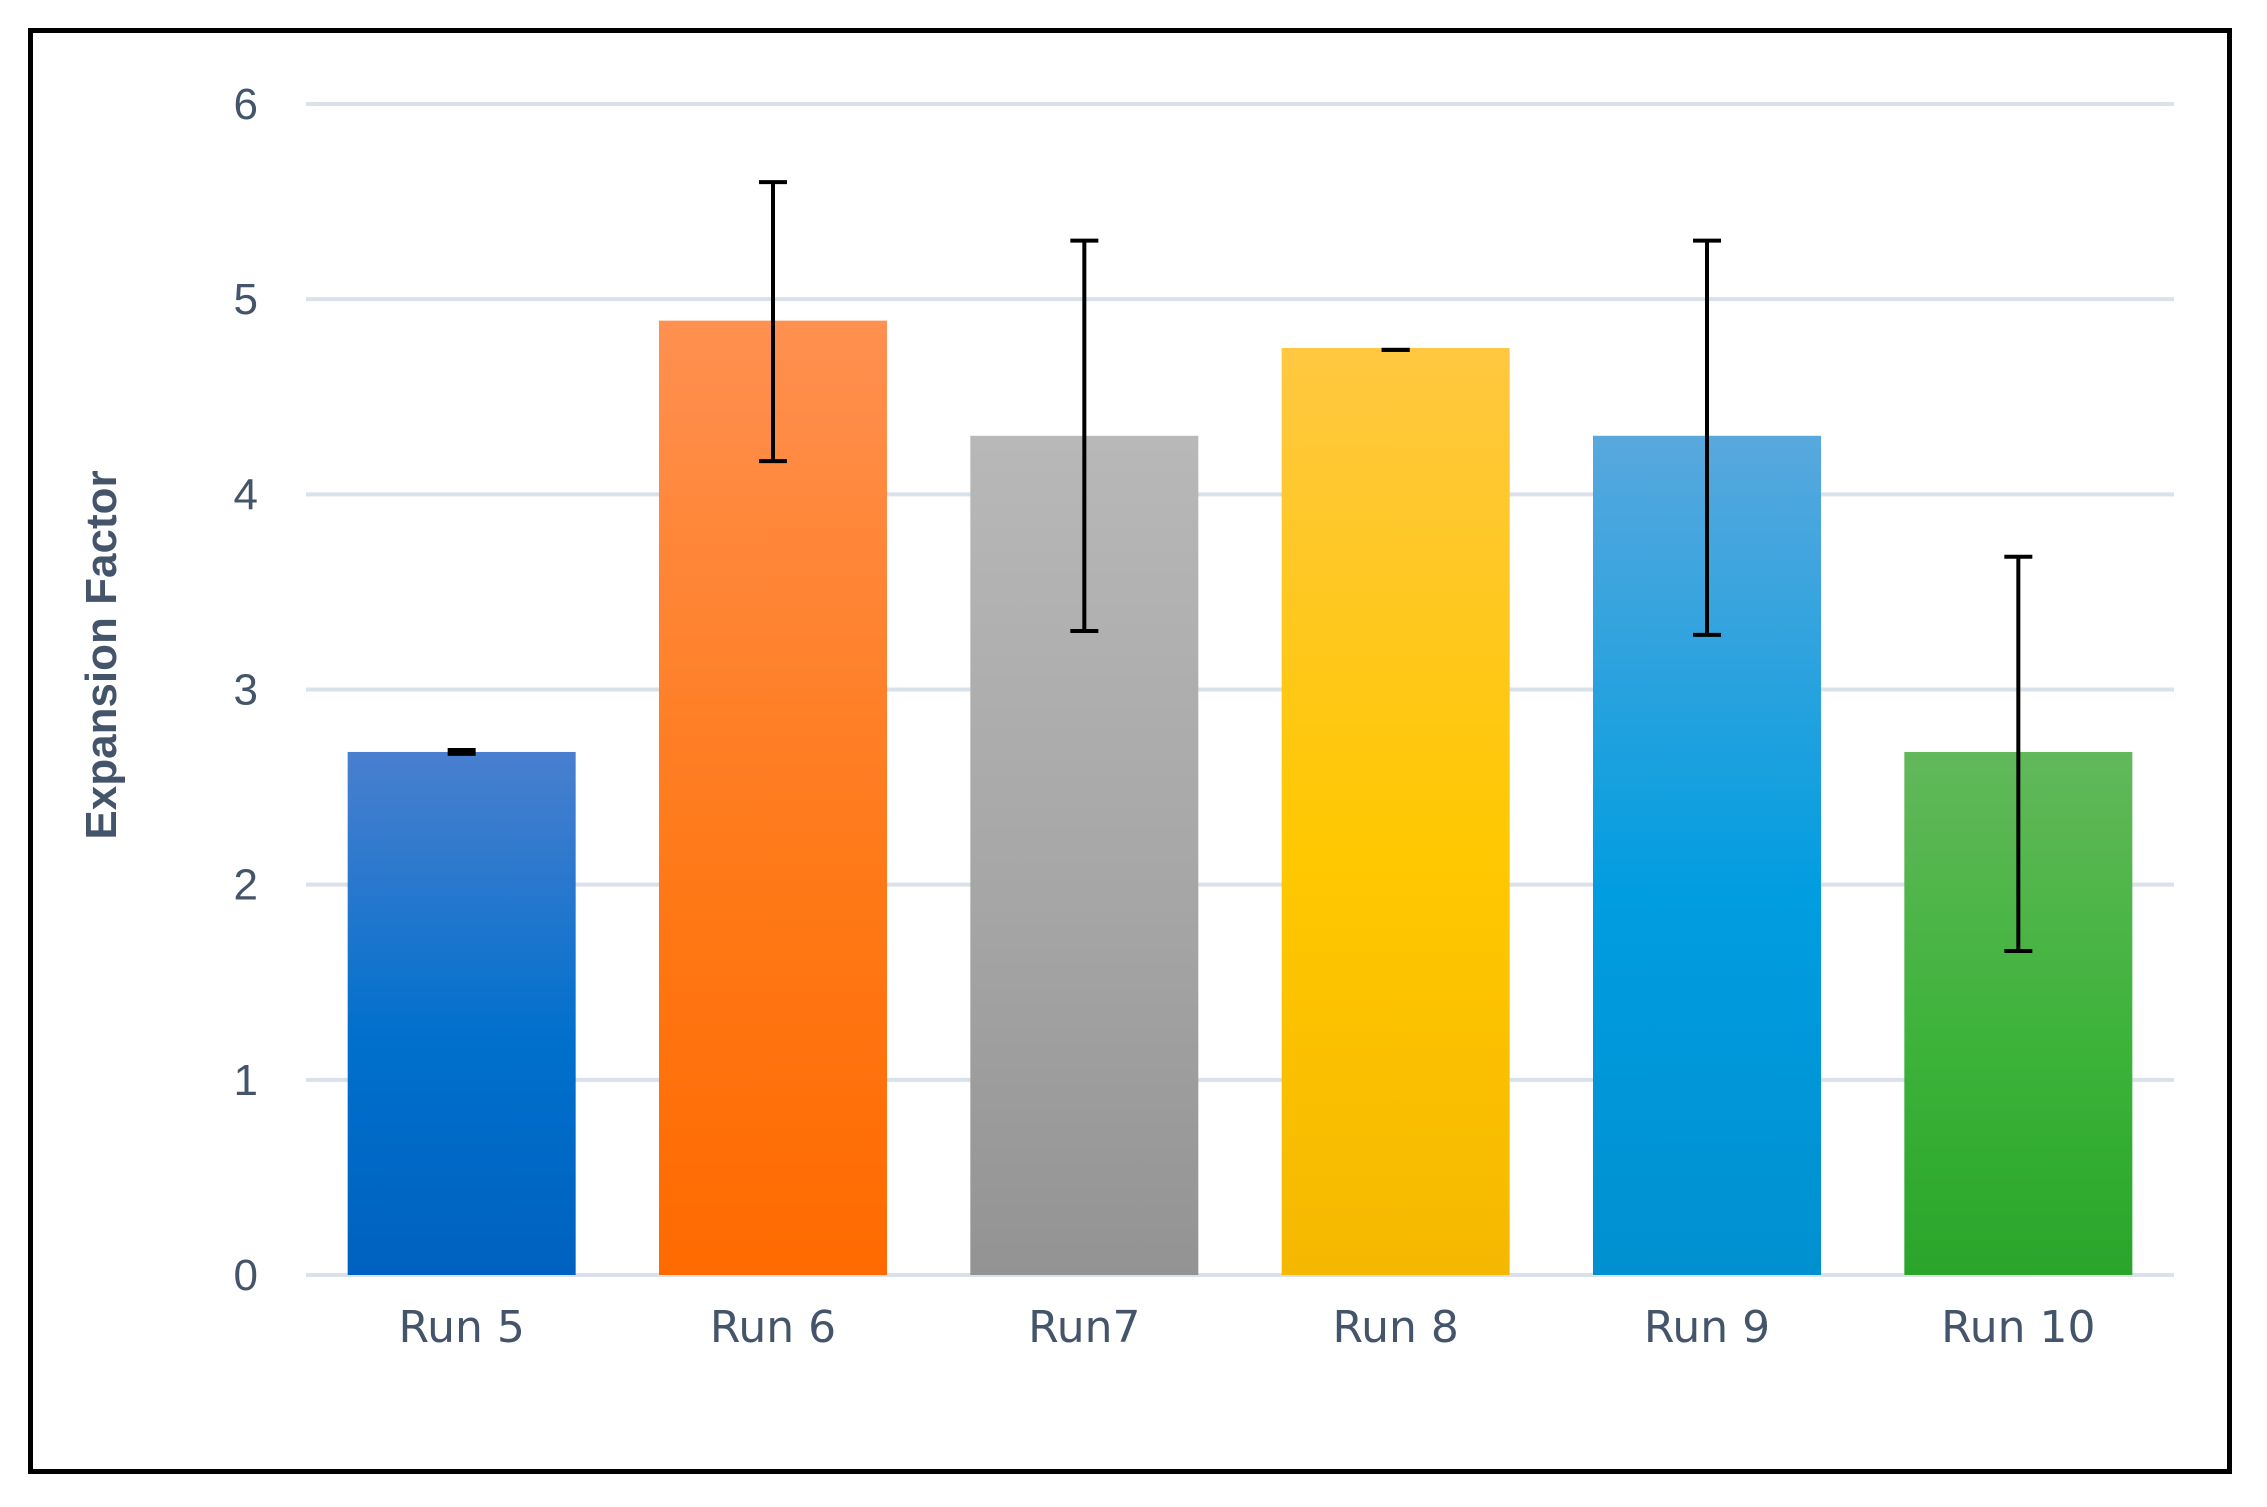 The image size is (2267, 1507). I want to click on x-category-label: Run 8, so click(1395, 1327).